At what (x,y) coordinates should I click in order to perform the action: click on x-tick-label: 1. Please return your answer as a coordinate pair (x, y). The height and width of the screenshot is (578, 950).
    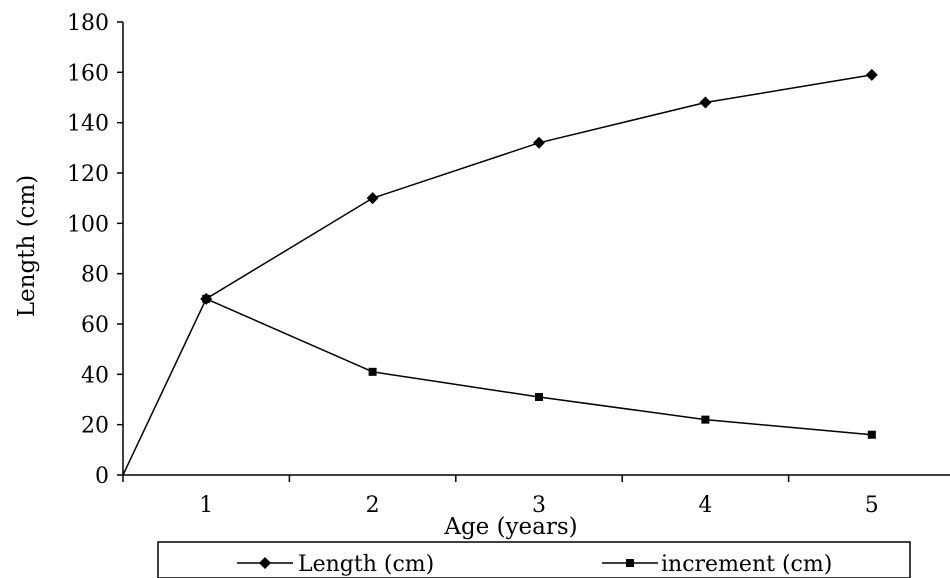
    Looking at the image, I should click on (206, 505).